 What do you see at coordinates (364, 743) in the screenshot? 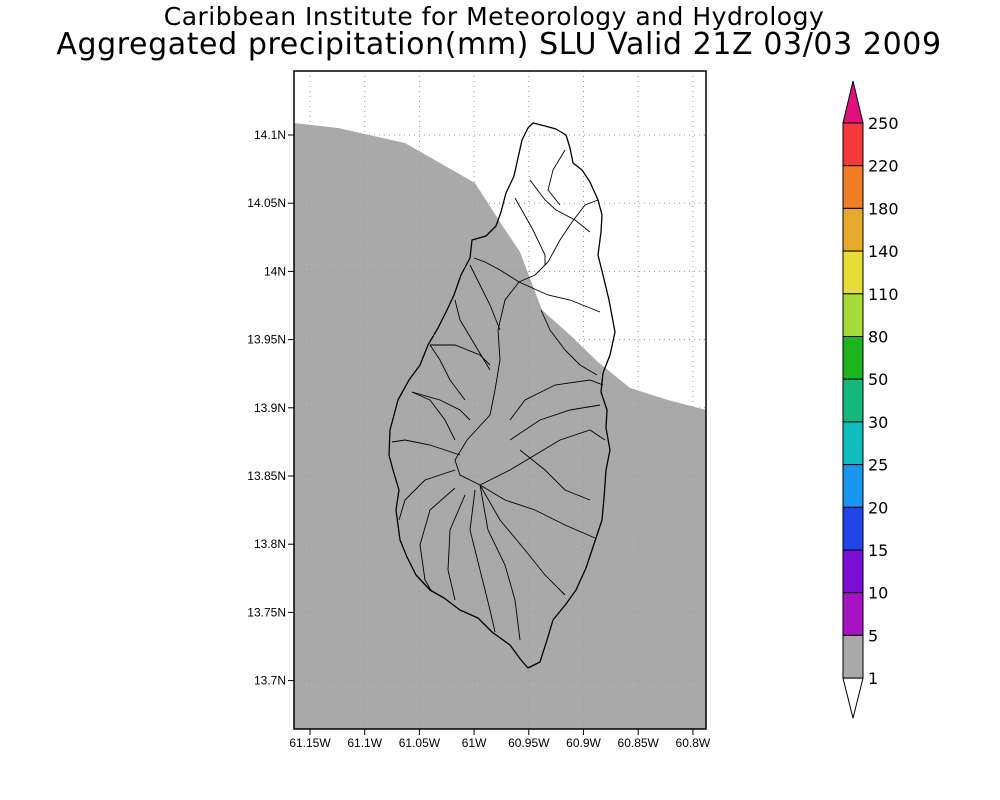
I see `lon-tick-label: 61.1W` at bounding box center [364, 743].